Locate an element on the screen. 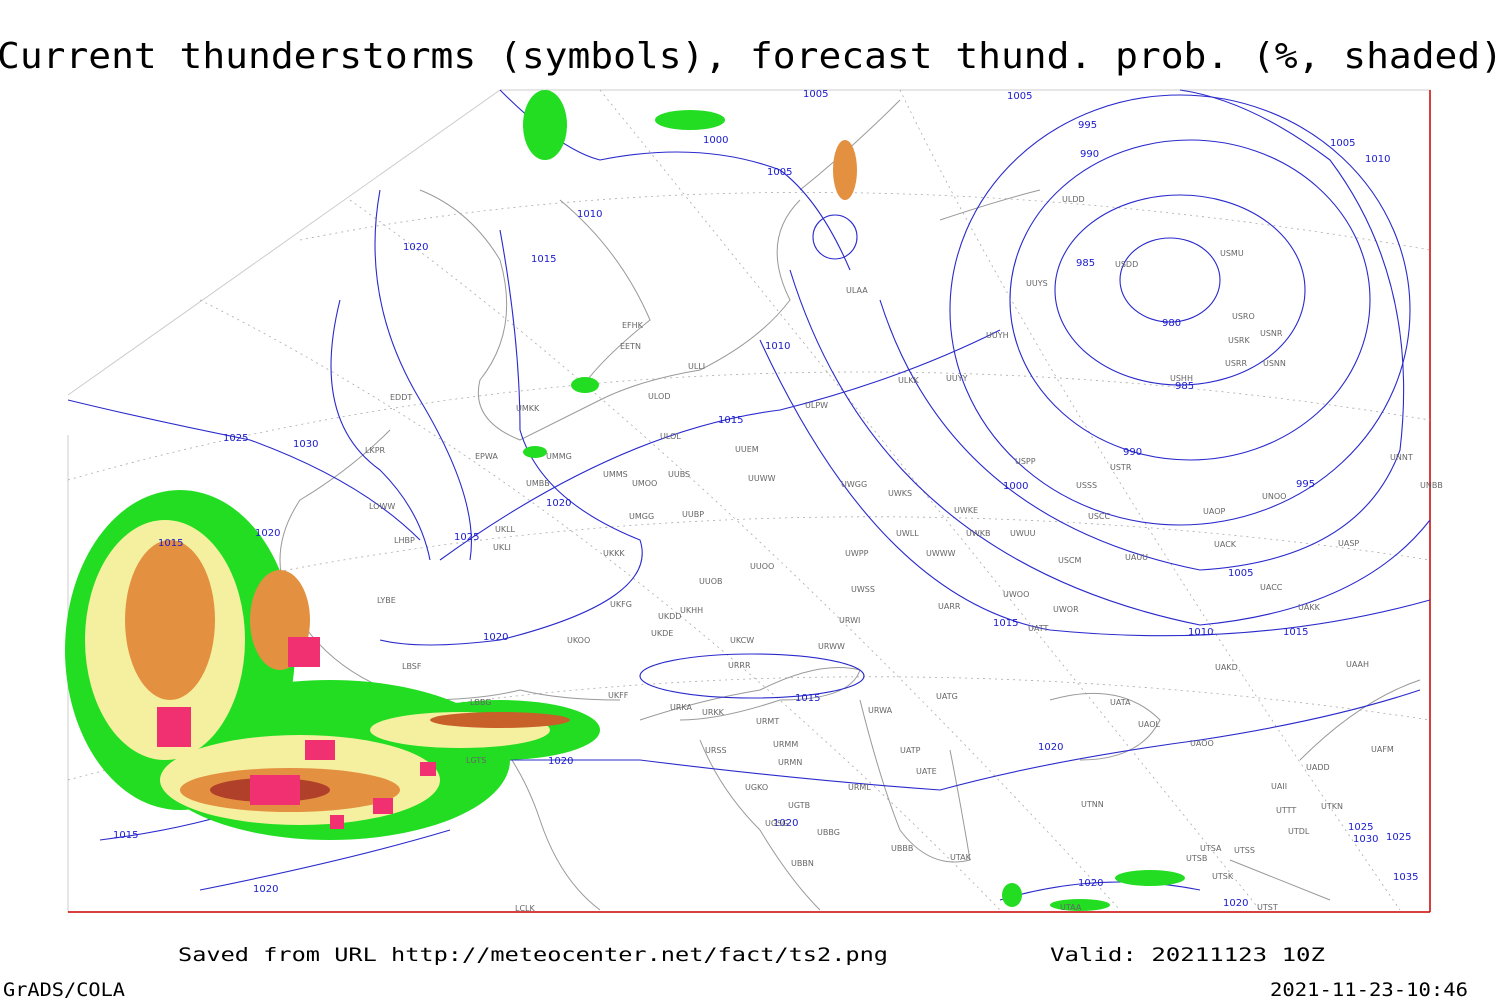 Image resolution: width=1500 pixels, height=1000 pixels. station-label: UAOO is located at coordinates (1202, 743).